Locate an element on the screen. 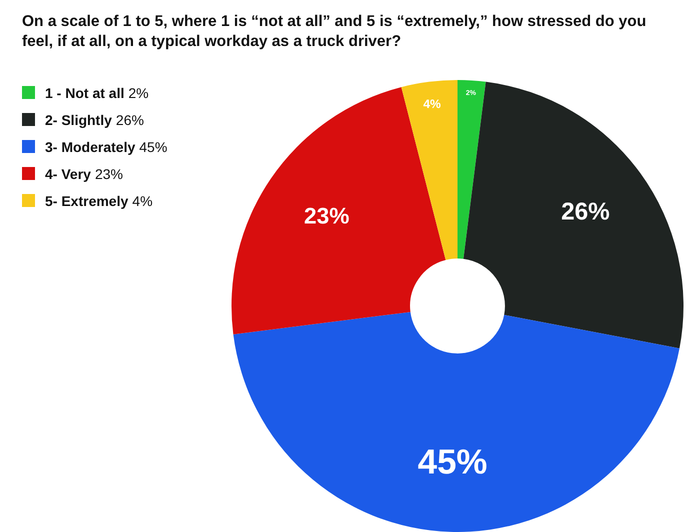 The image size is (695, 532). text: 23% is located at coordinates (327, 215).